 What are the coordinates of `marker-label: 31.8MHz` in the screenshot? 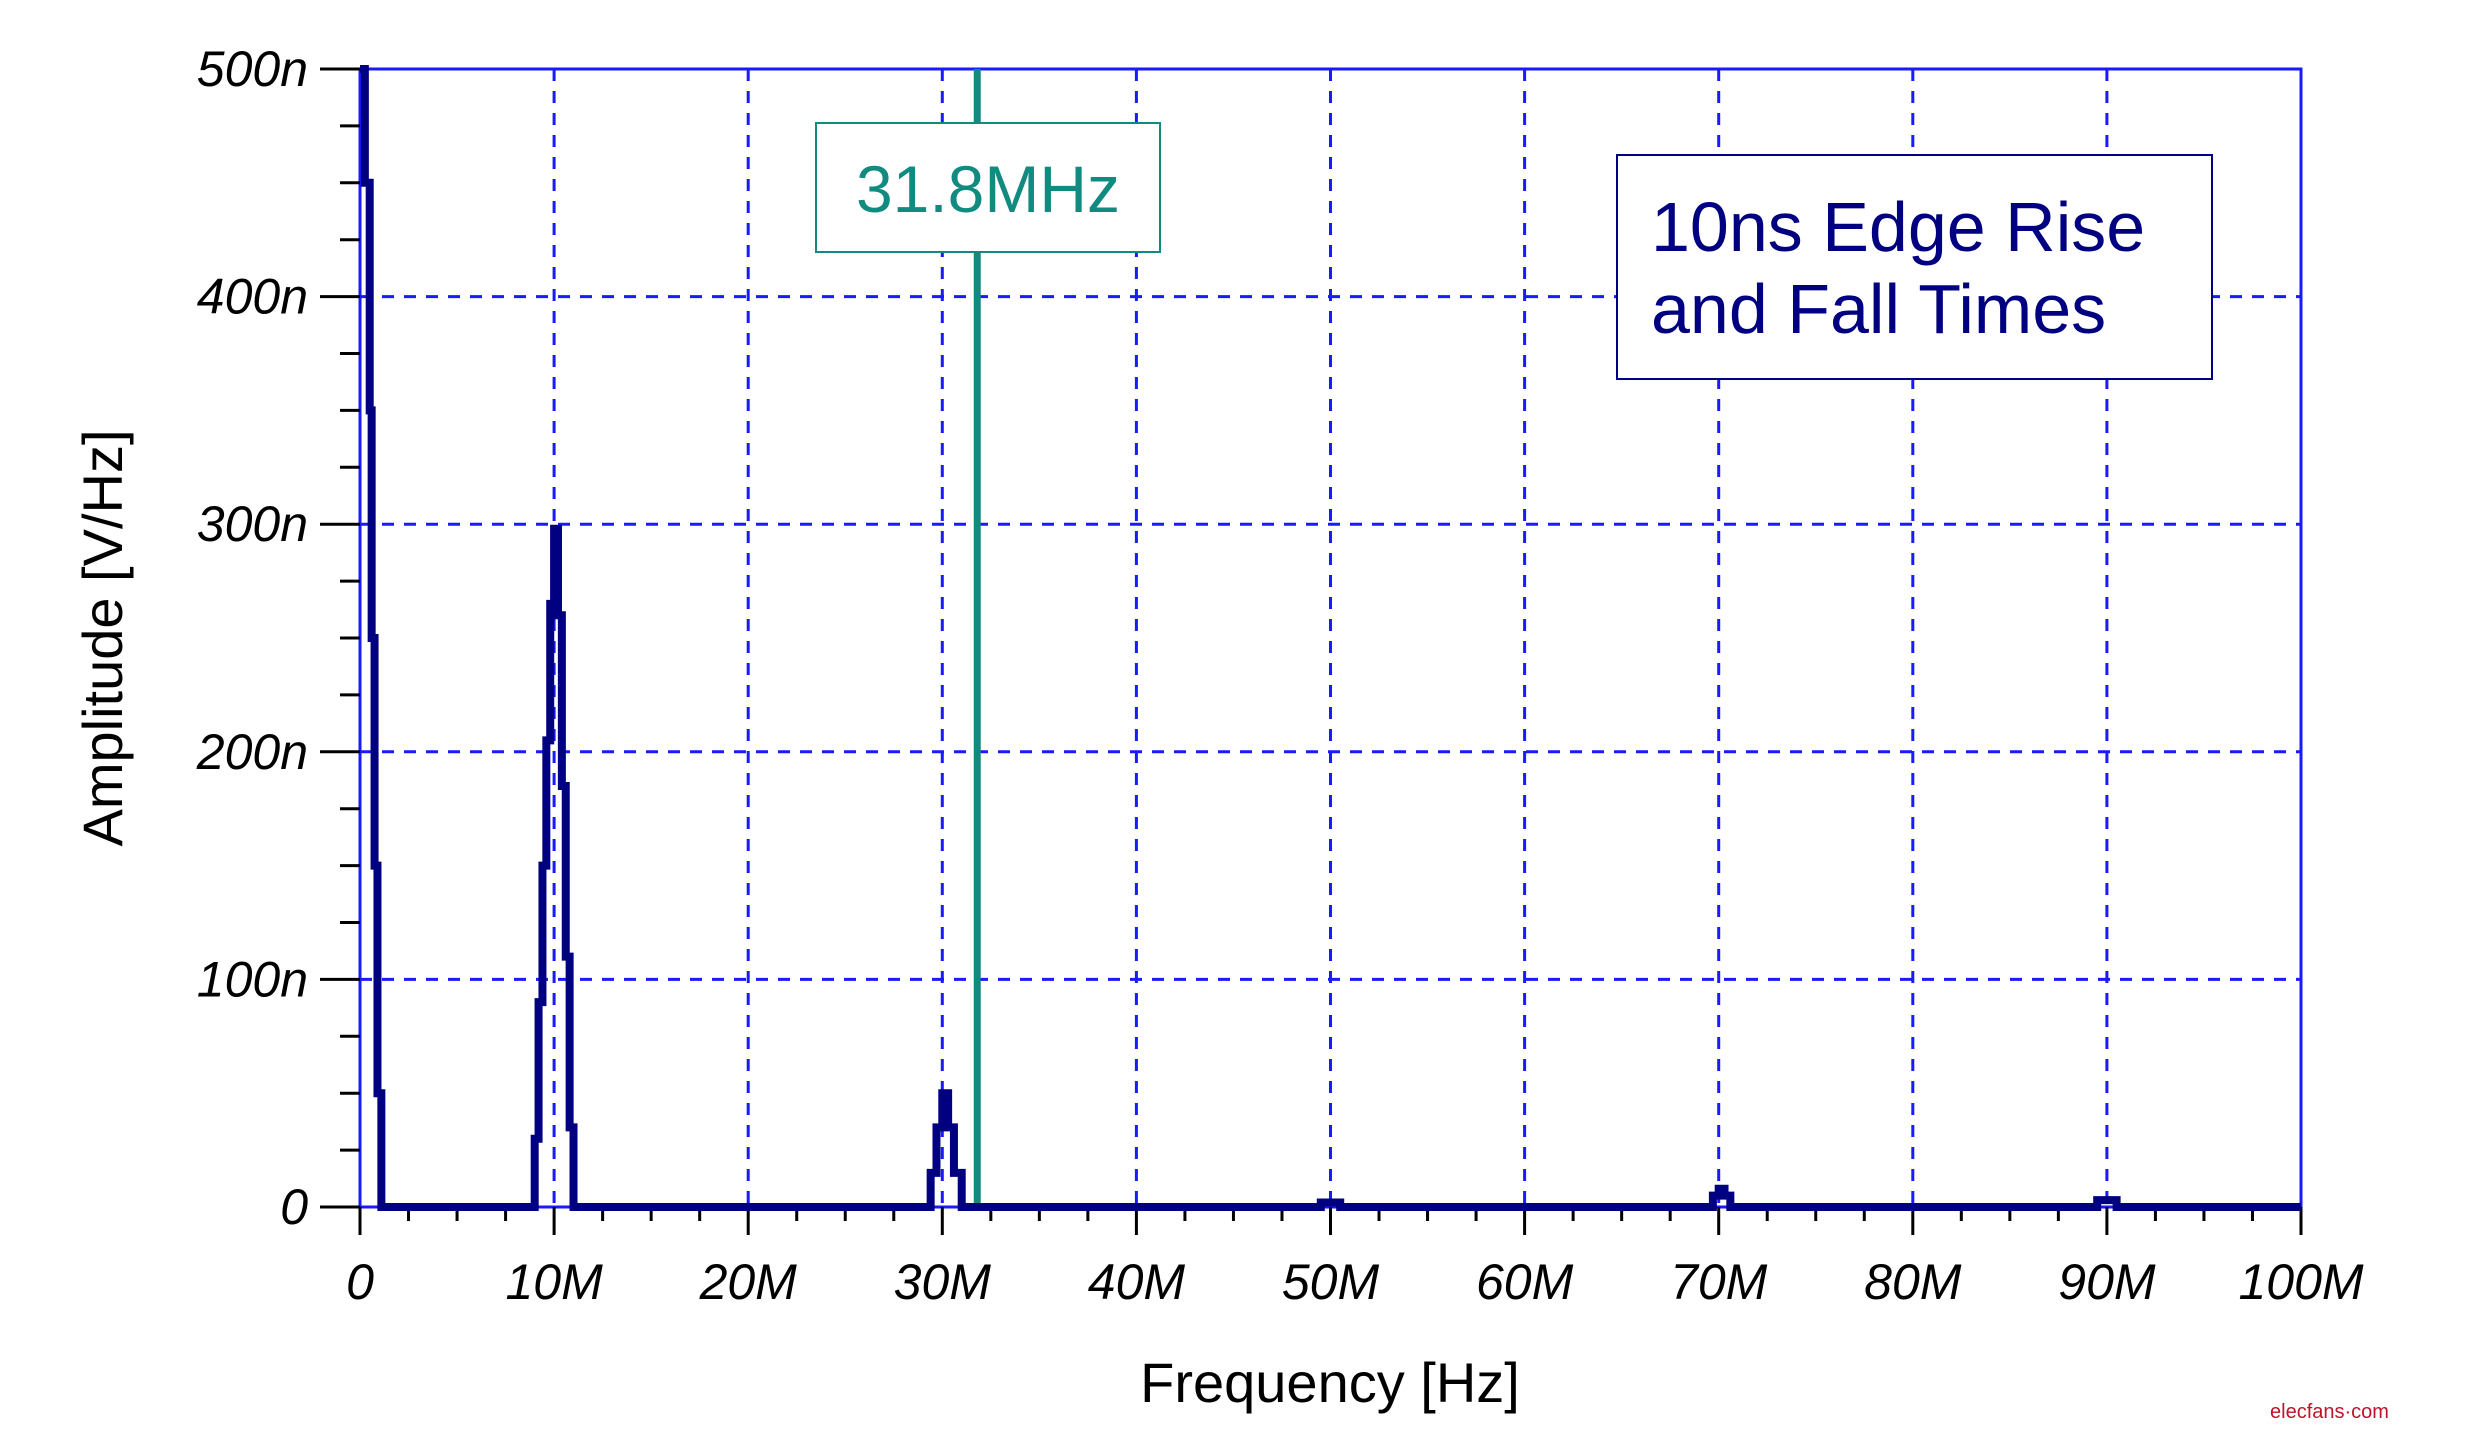 It's located at (988, 189).